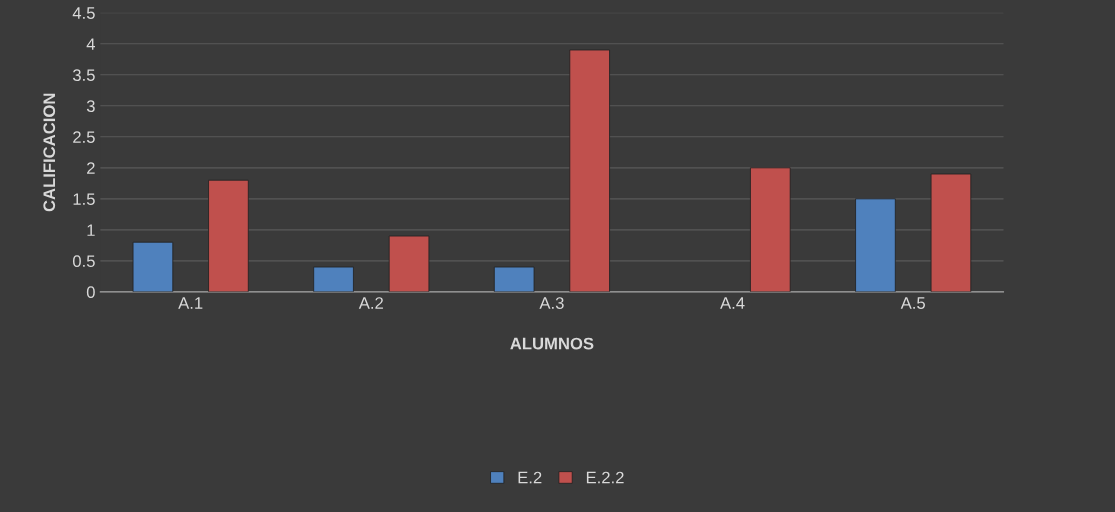 This screenshot has height=512, width=1115. I want to click on x-tick-label: A.5, so click(912, 303).